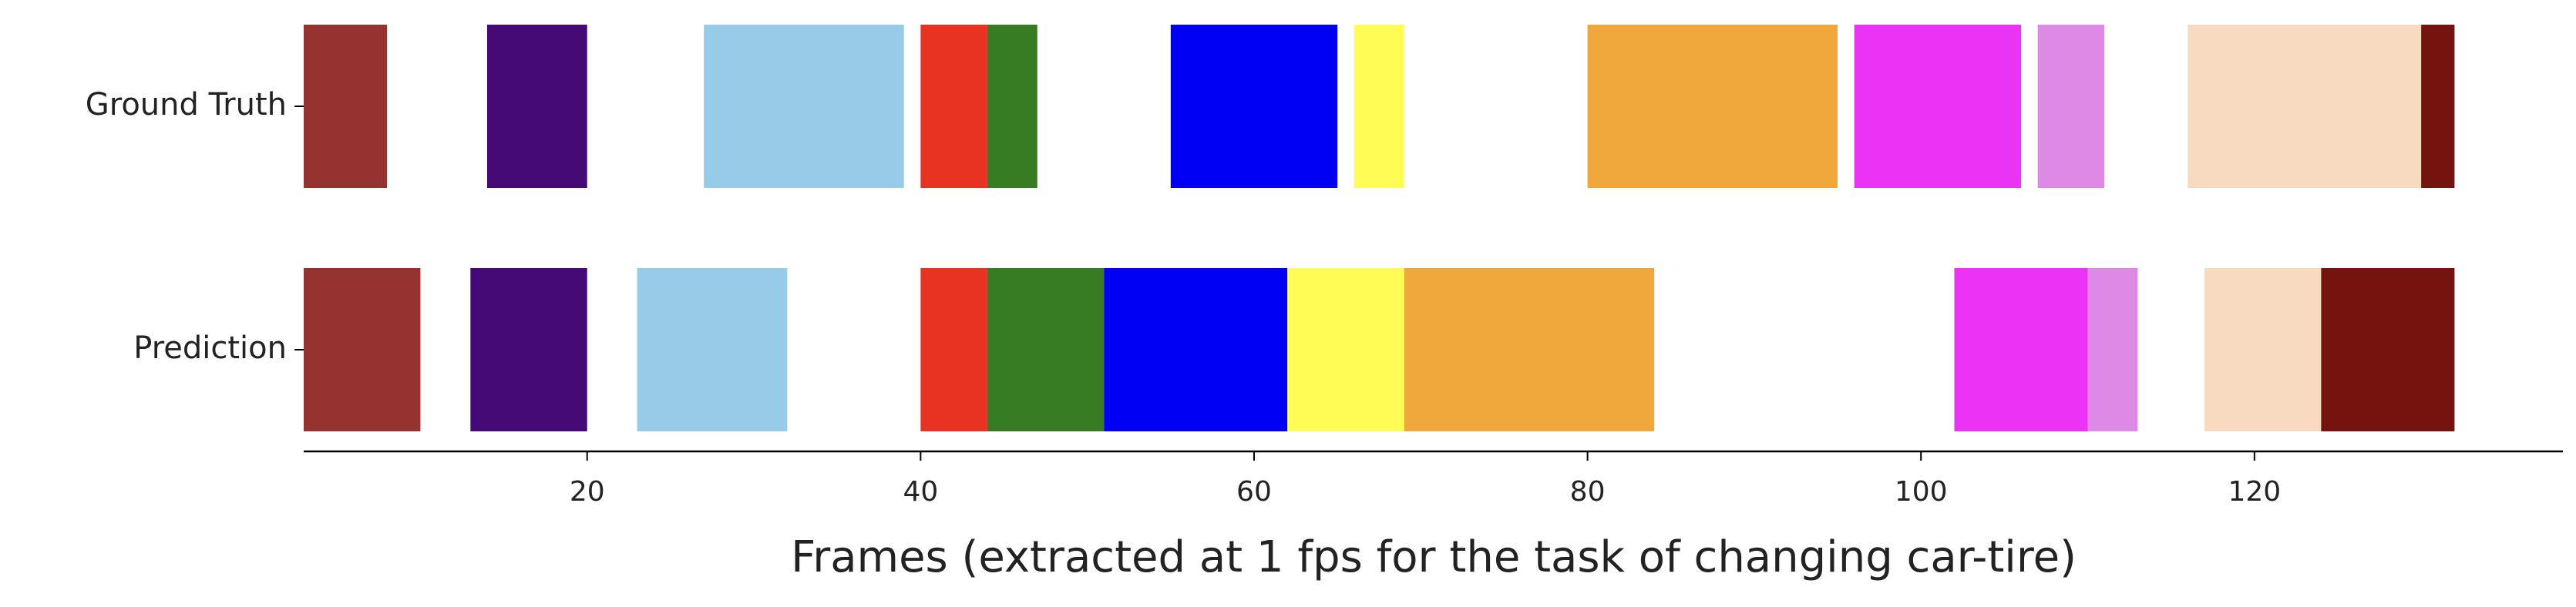 This screenshot has height=607, width=2576. What do you see at coordinates (1588, 492) in the screenshot?
I see `x-tick-label: 80` at bounding box center [1588, 492].